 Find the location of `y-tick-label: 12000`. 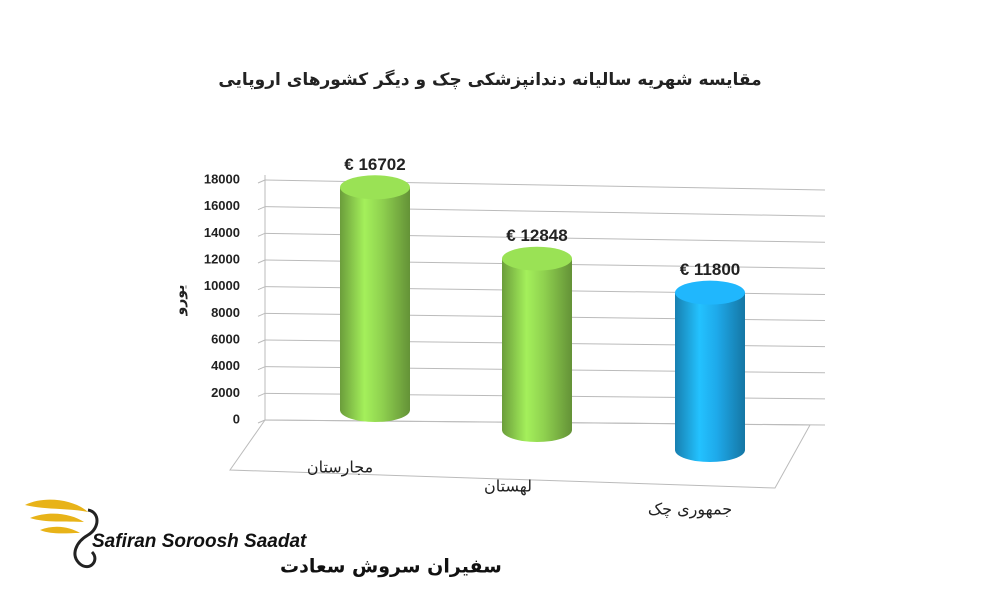

y-tick-label: 12000 is located at coordinates (222, 258).